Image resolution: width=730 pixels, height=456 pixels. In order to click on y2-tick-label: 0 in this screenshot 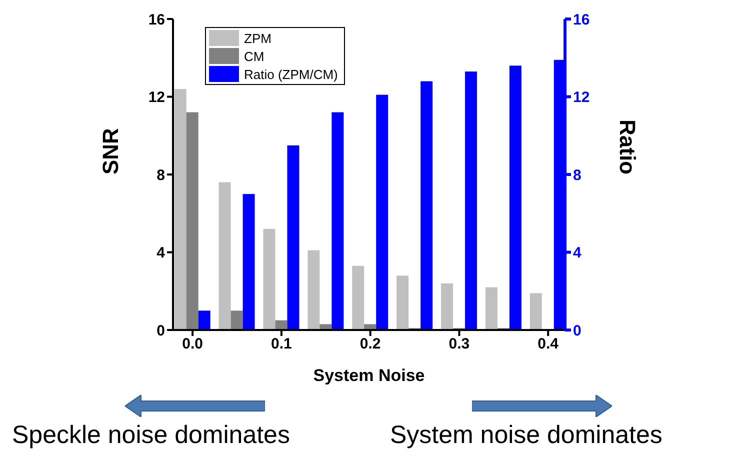, I will do `click(577, 331)`.